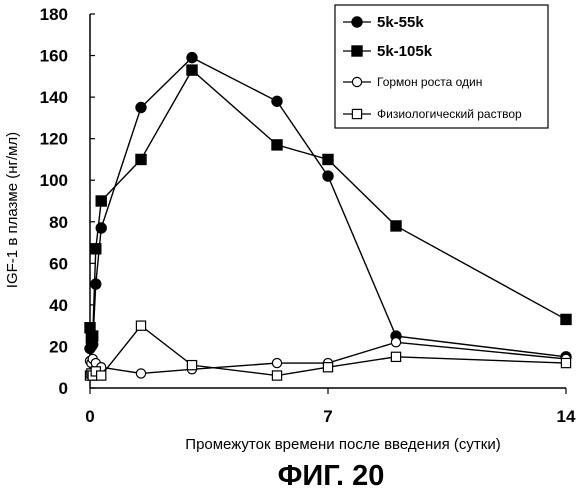  Describe the element at coordinates (54, 180) in the screenshot. I see `y-tick-label: 100` at that location.